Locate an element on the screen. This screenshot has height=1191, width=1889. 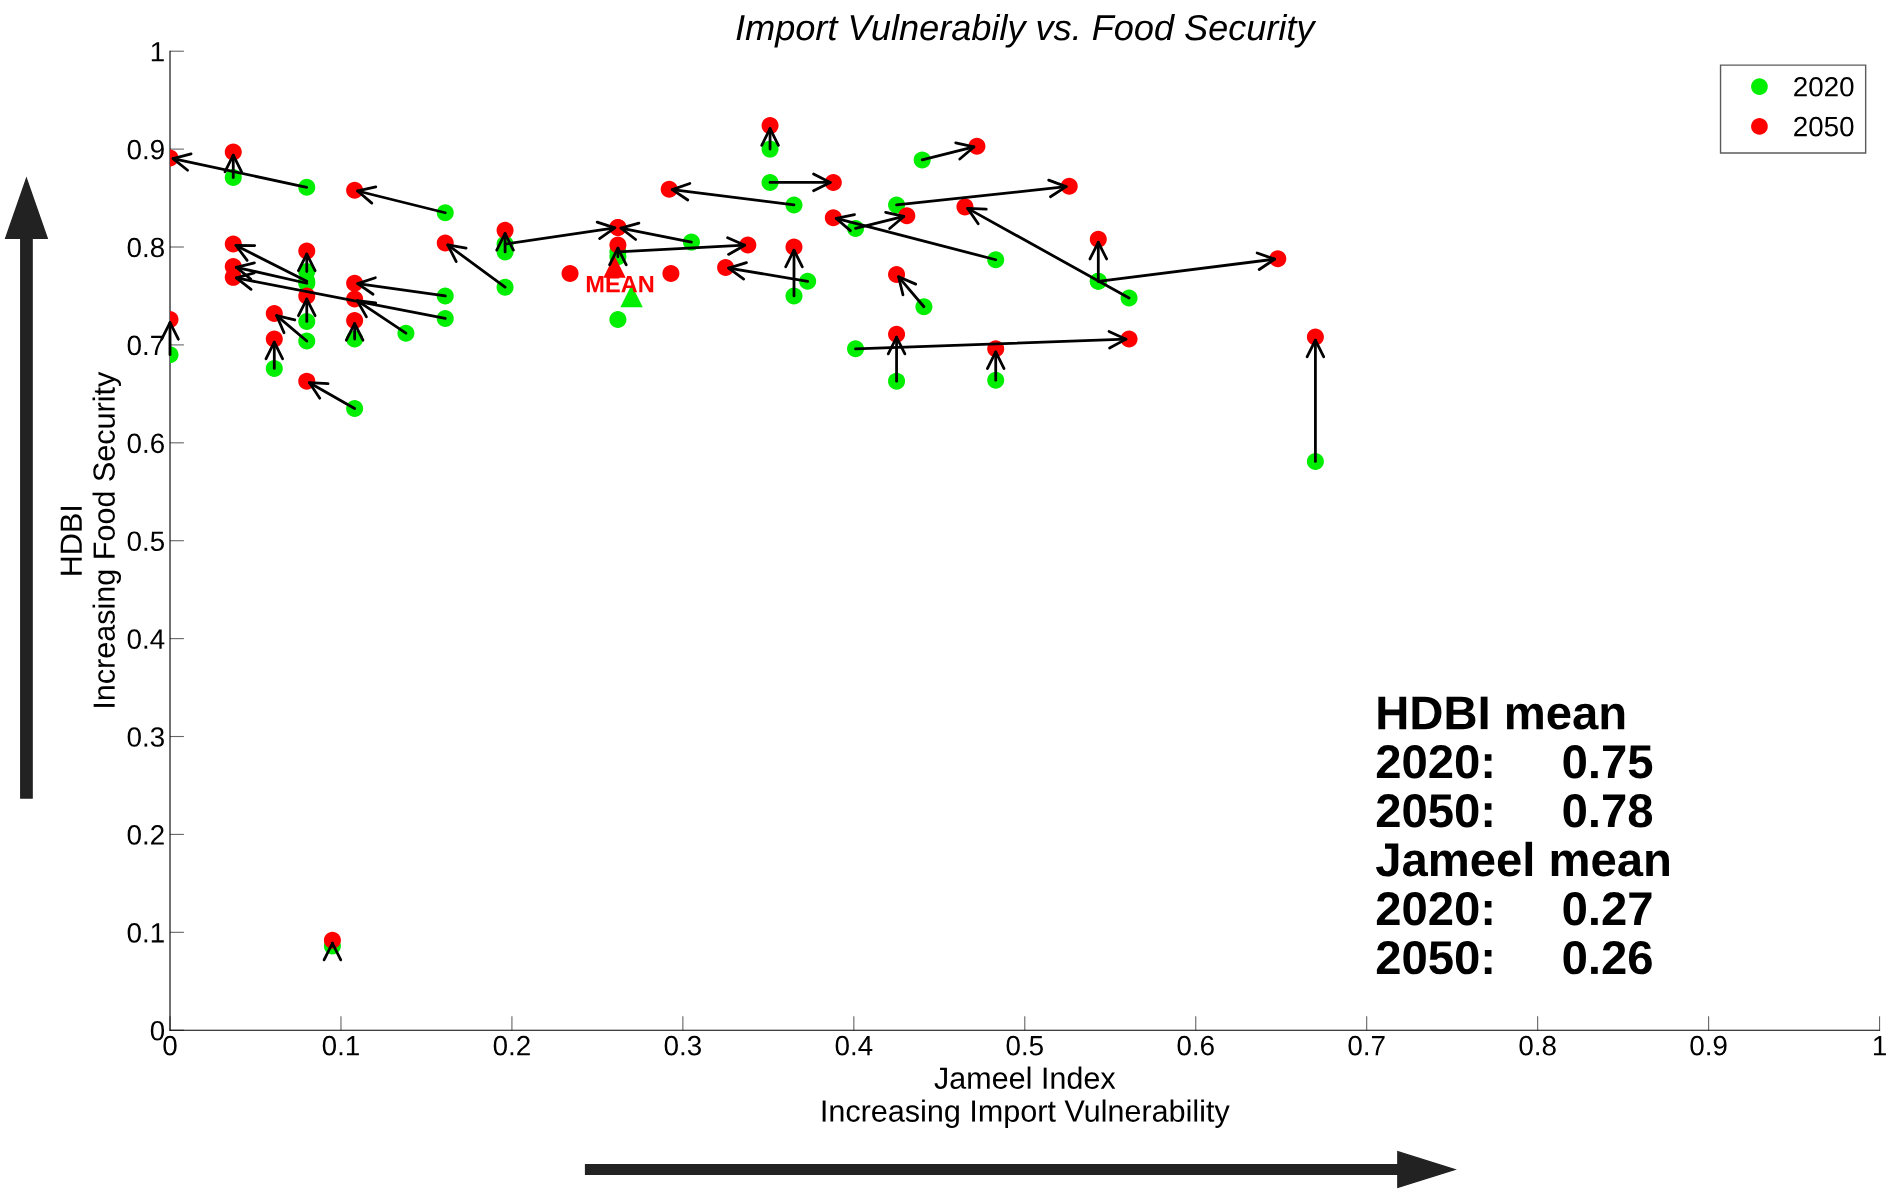
x-tick-label: 0.3 is located at coordinates (682, 1045).